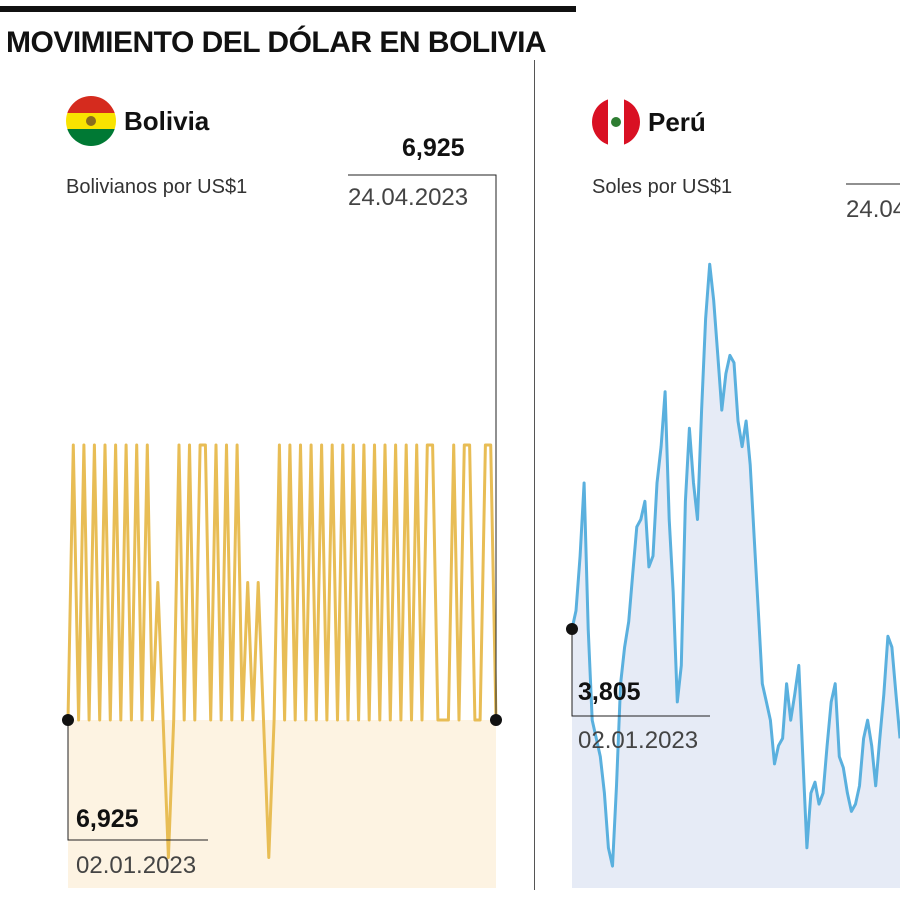 This screenshot has height=900, width=900. I want to click on bolivia-country-label: Bolivia, so click(167, 120).